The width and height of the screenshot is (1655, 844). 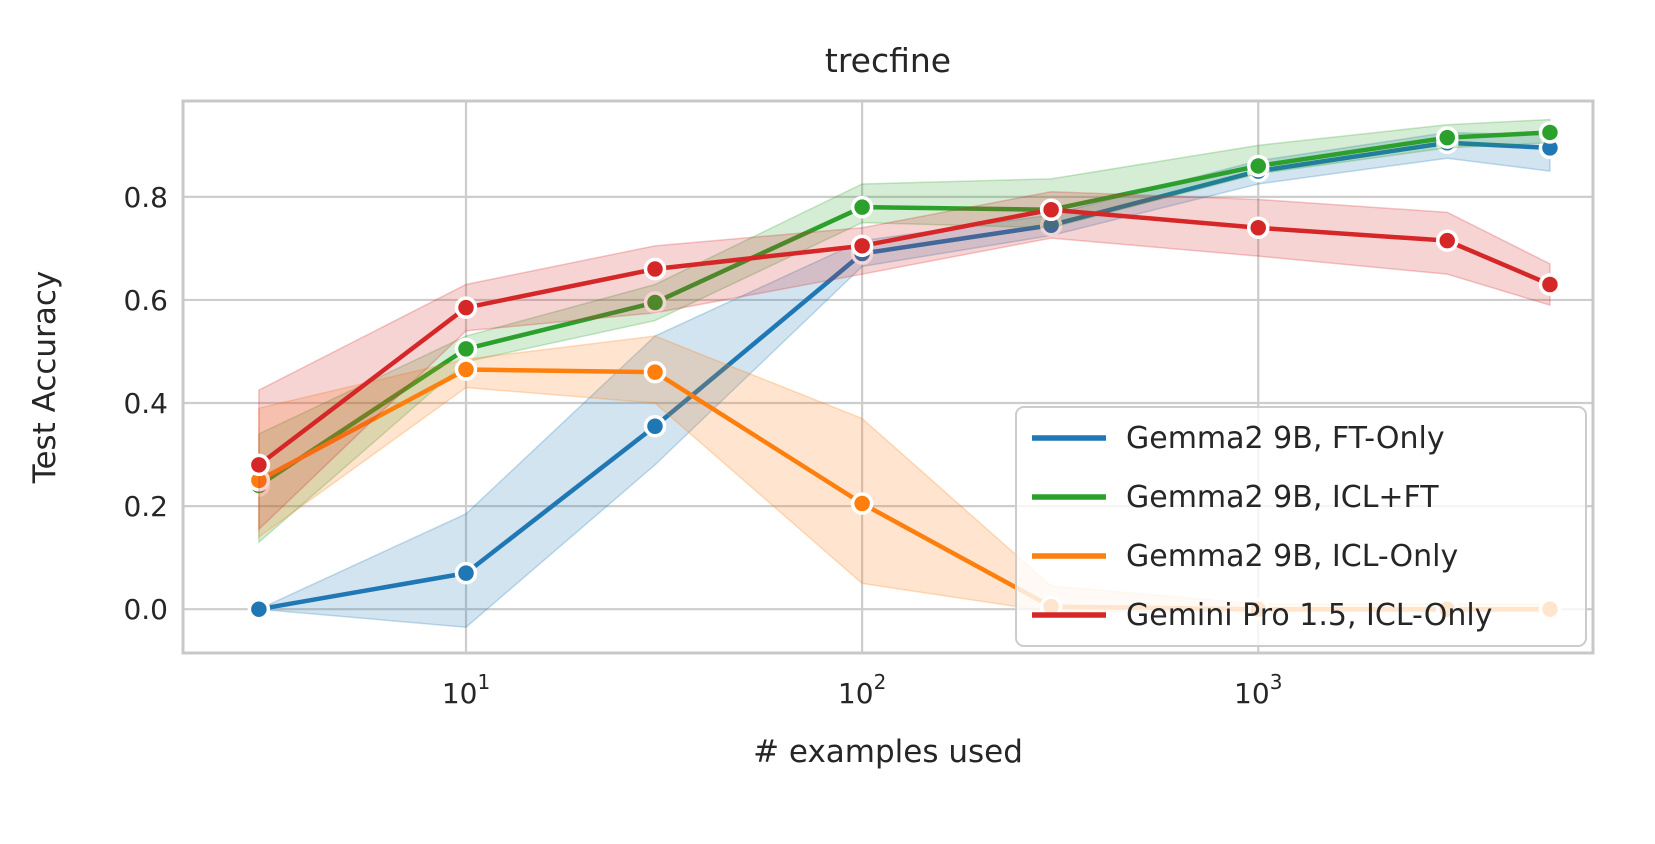 What do you see at coordinates (1292, 556) in the screenshot?
I see `legend-label: Gemma2 9B, ICL-Only` at bounding box center [1292, 556].